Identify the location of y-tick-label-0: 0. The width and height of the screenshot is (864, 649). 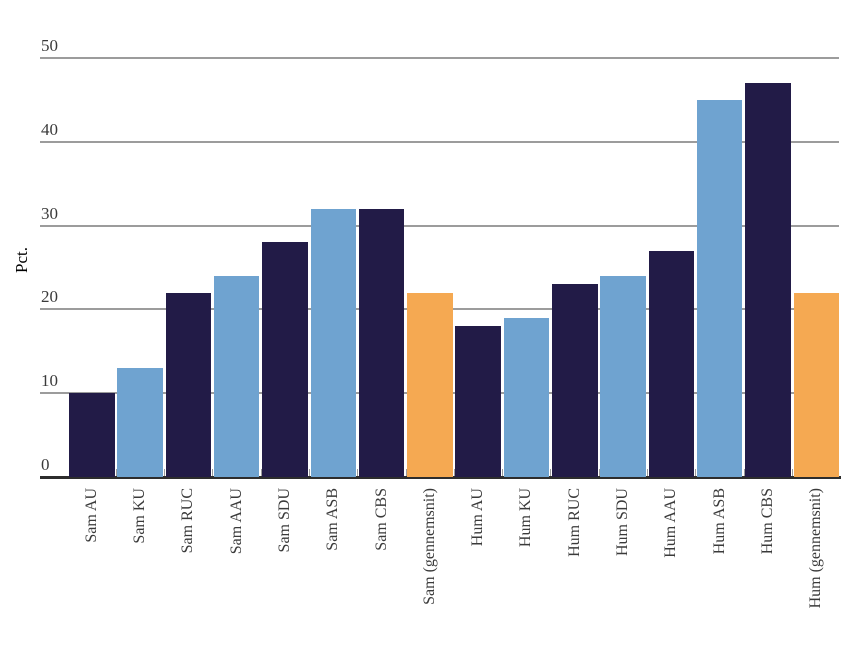
(45, 464).